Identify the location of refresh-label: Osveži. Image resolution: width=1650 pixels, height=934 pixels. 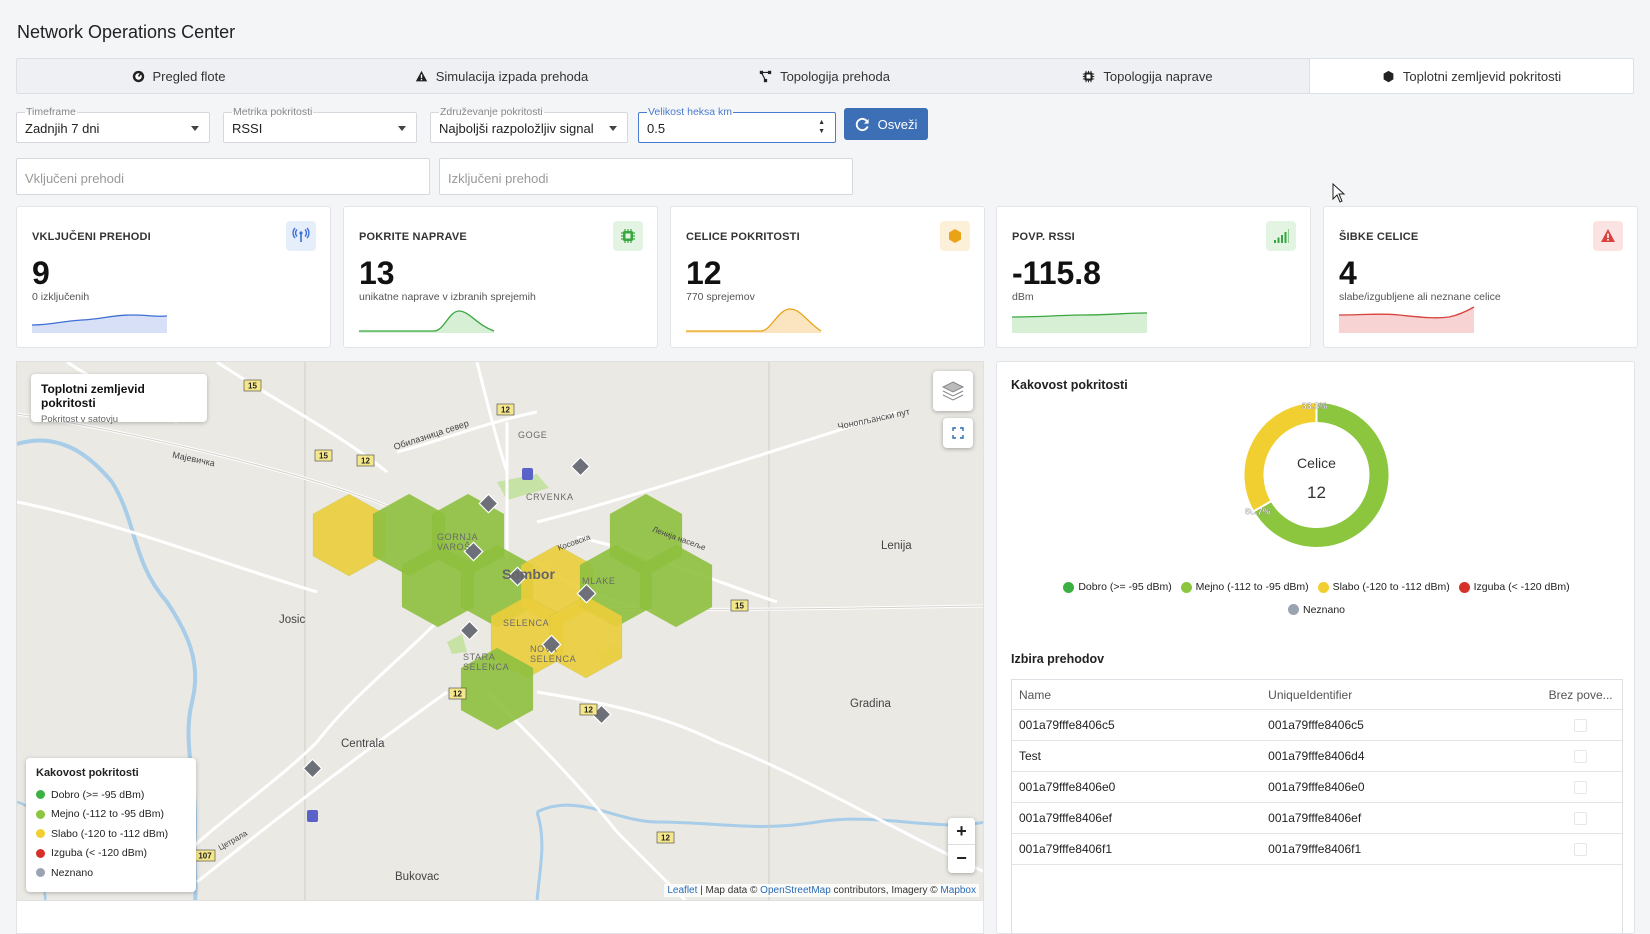
(897, 124).